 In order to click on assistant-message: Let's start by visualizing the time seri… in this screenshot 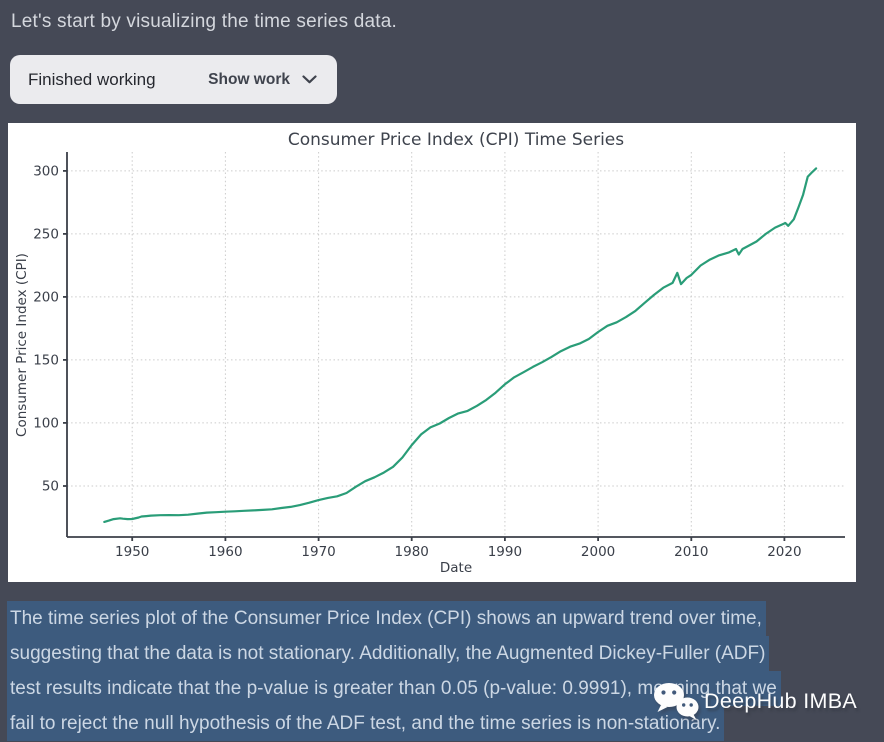, I will do `click(204, 21)`.